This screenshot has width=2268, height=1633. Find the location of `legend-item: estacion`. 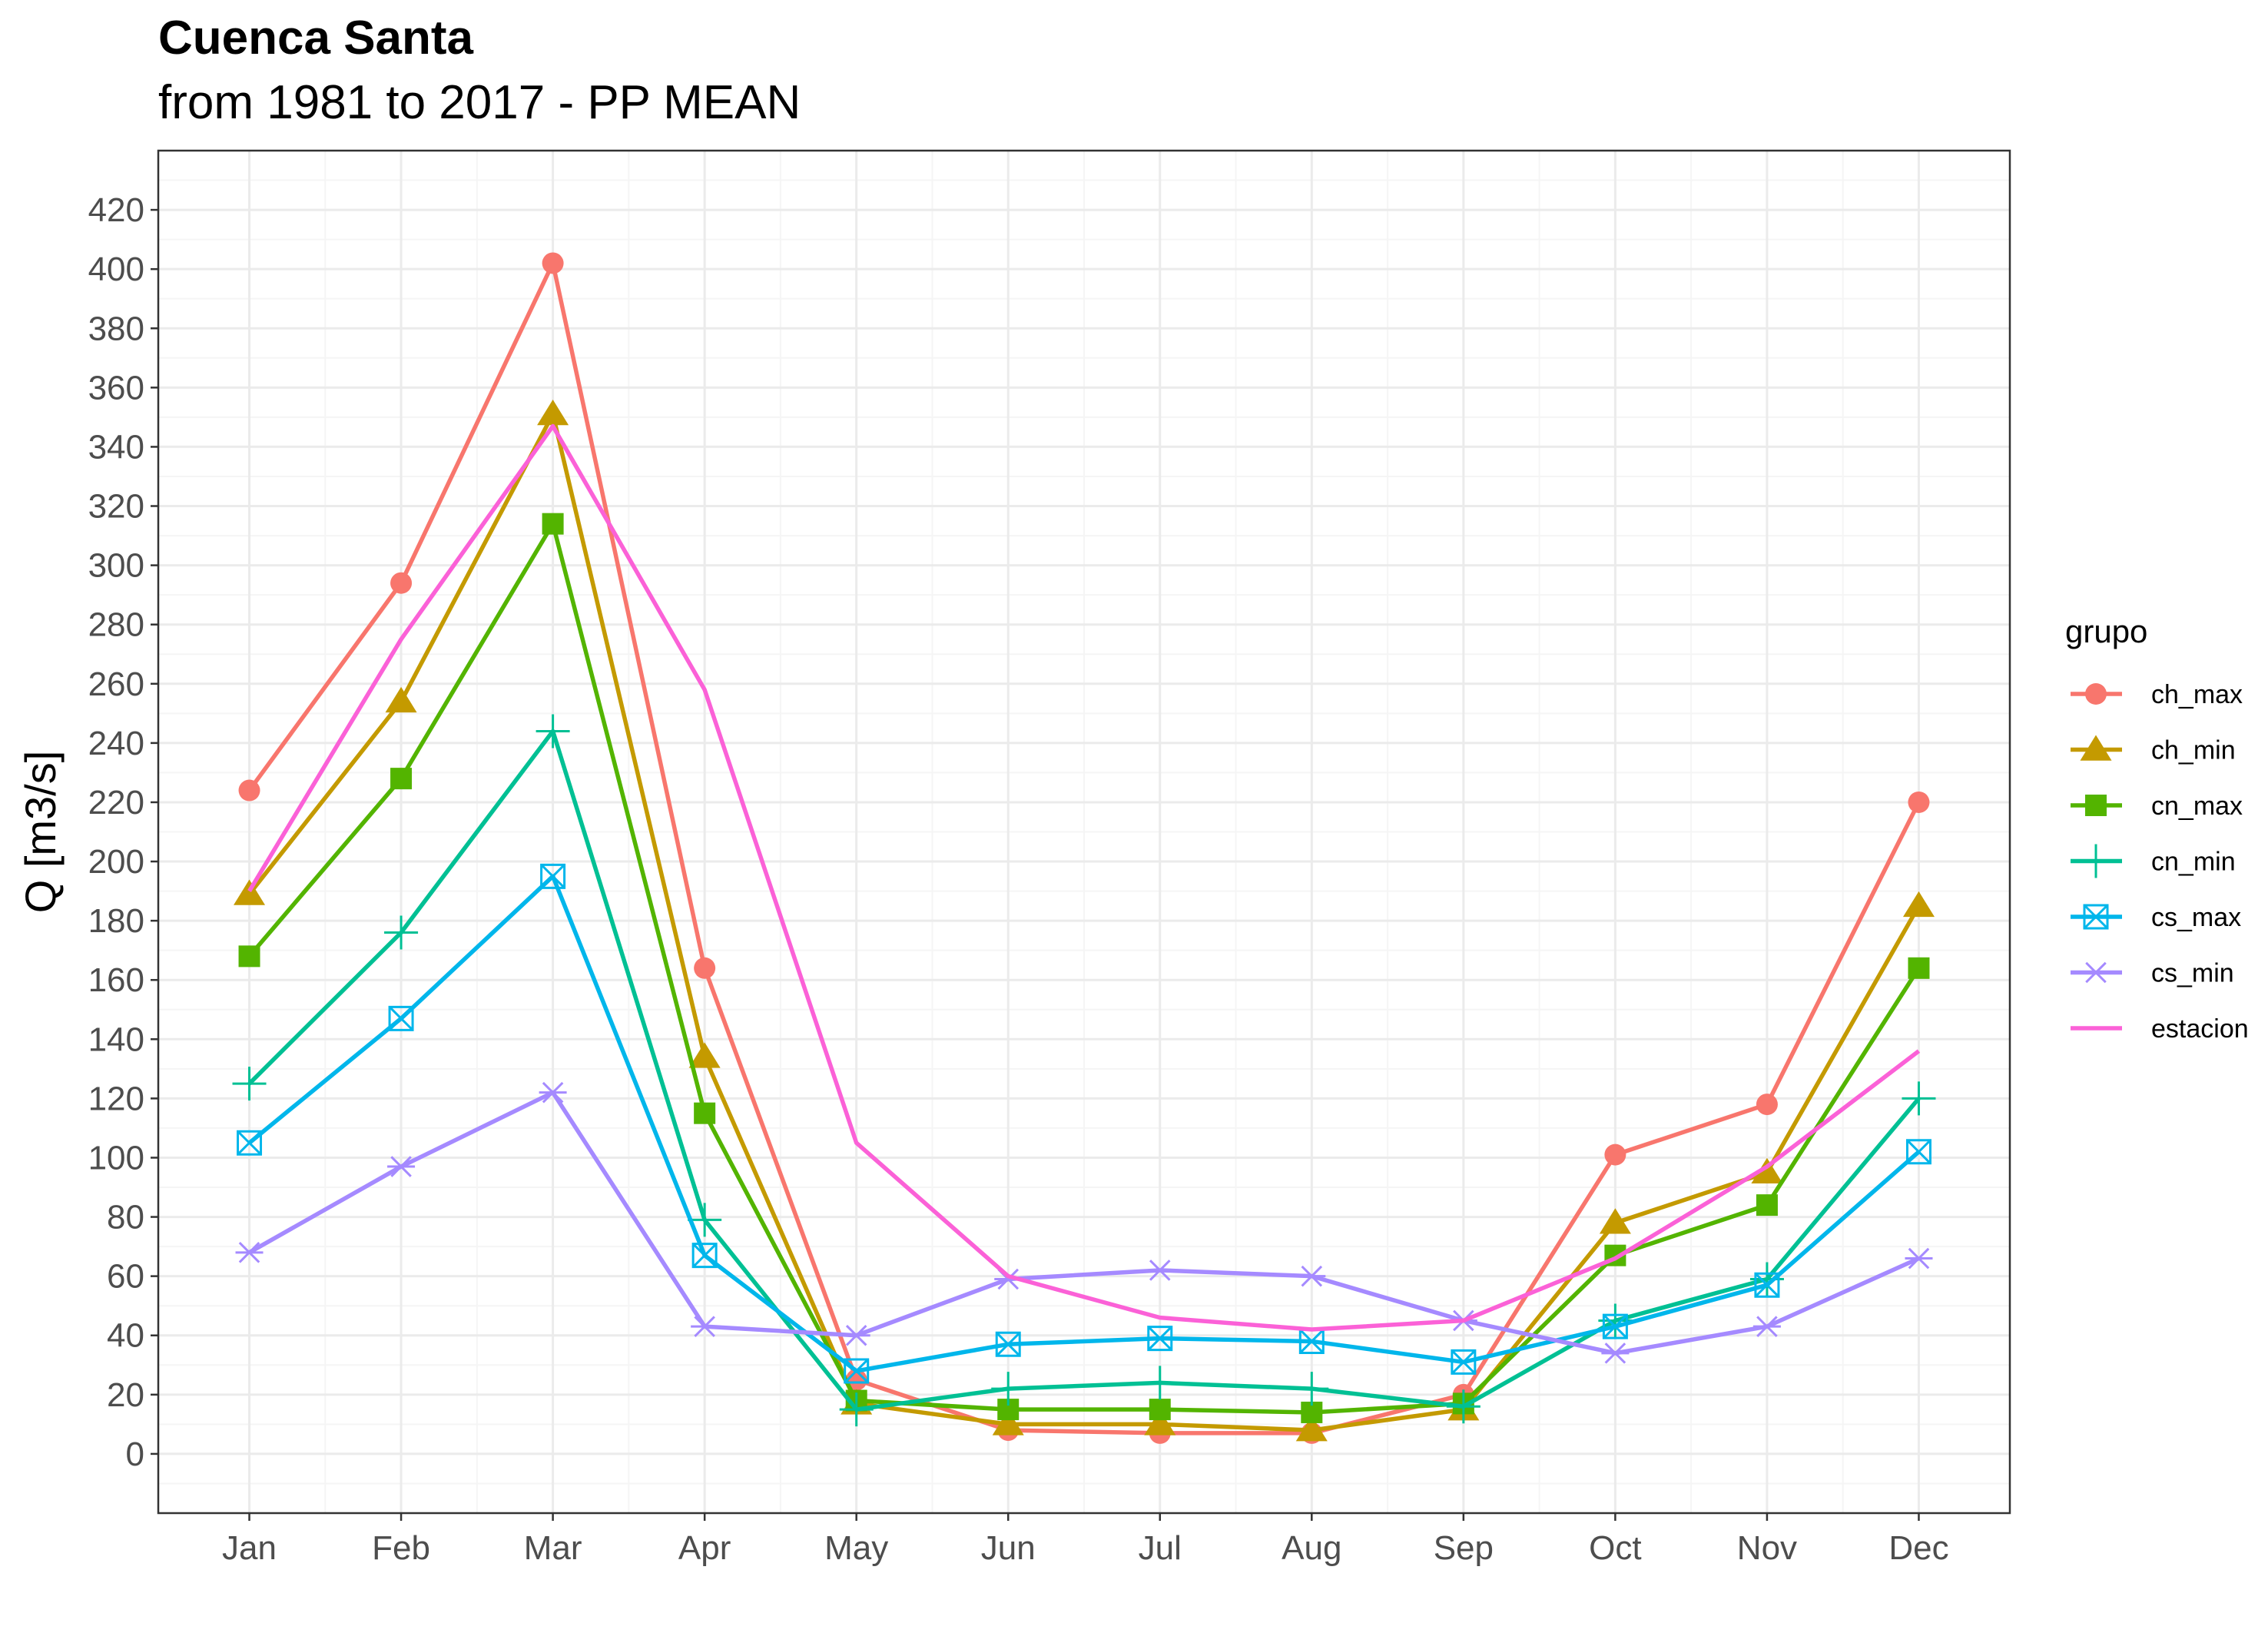

legend-item: estacion is located at coordinates (2160, 1029).